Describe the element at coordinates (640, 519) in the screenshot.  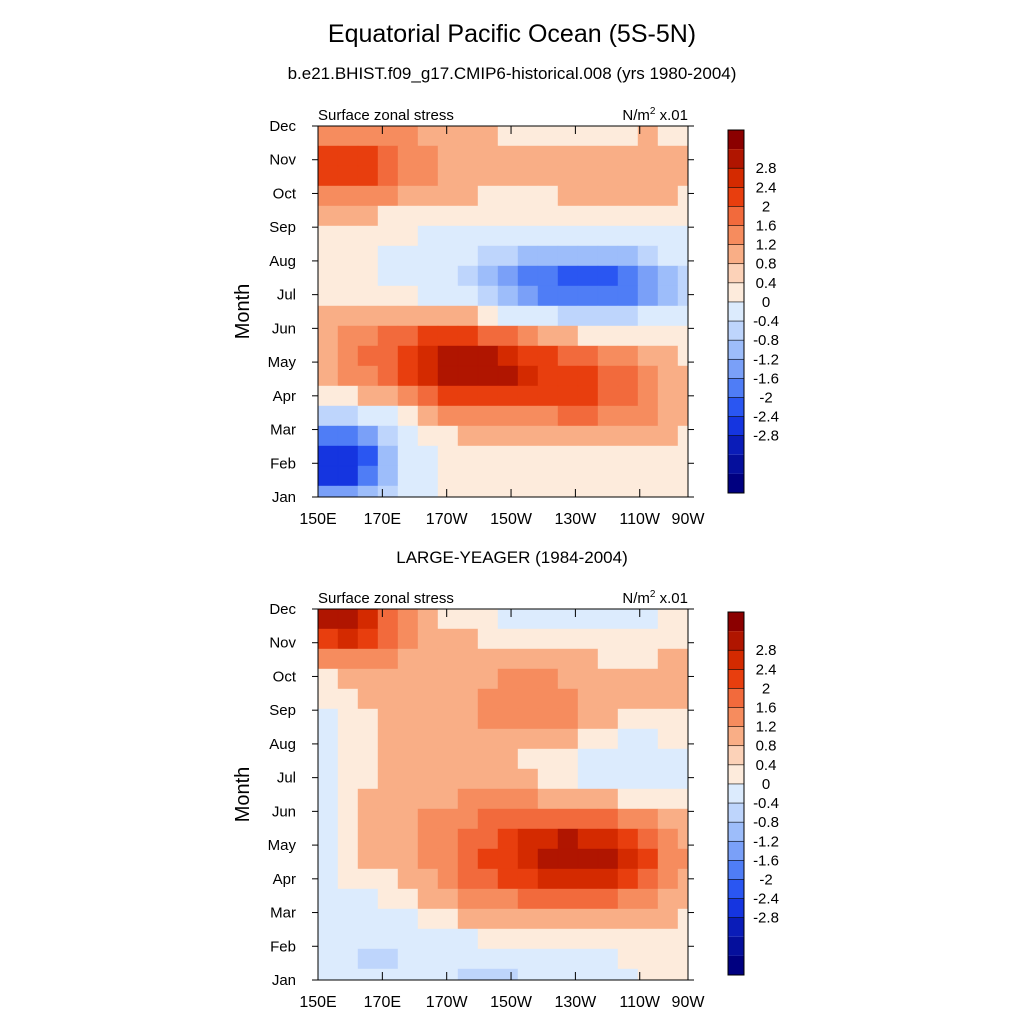
I see `x-tick-label: 110W` at that location.